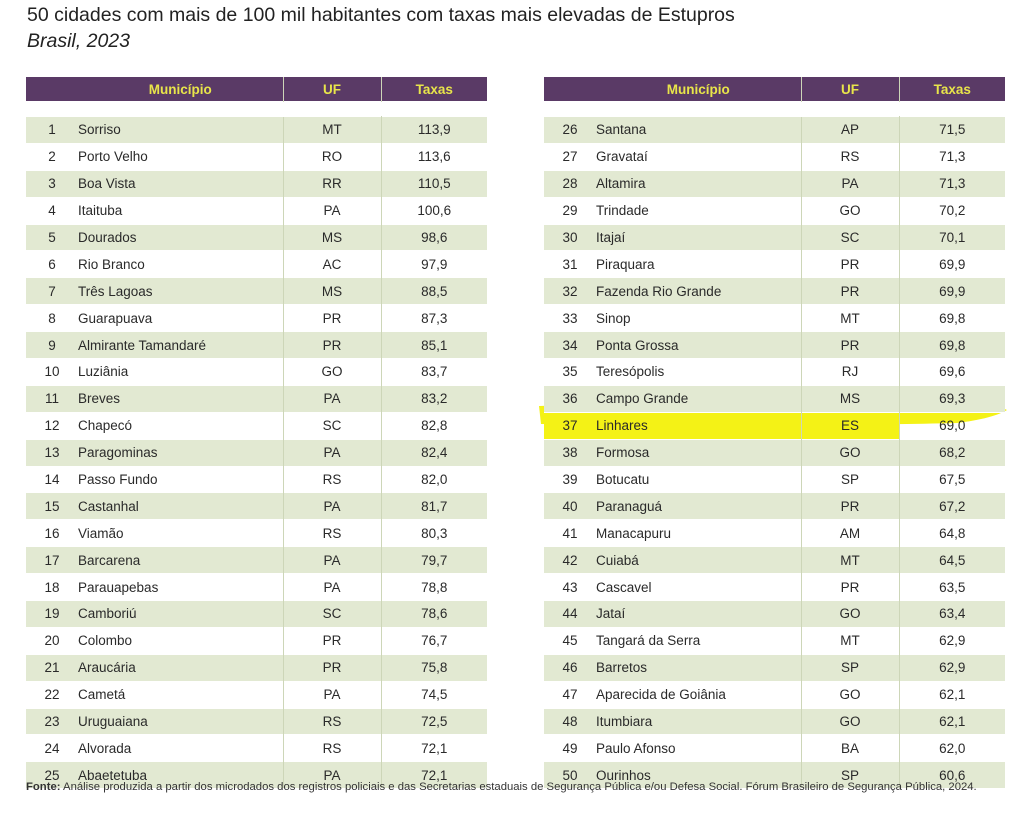 The height and width of the screenshot is (813, 1024). What do you see at coordinates (570, 587) in the screenshot?
I see `rank-cell: 43` at bounding box center [570, 587].